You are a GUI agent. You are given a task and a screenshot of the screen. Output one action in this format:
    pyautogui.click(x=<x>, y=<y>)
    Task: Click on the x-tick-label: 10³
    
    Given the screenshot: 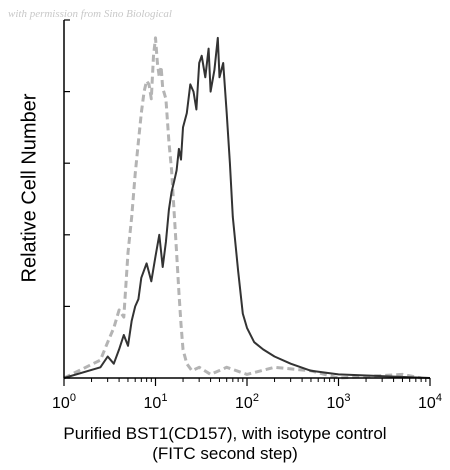 What is the action you would take?
    pyautogui.click(x=339, y=402)
    